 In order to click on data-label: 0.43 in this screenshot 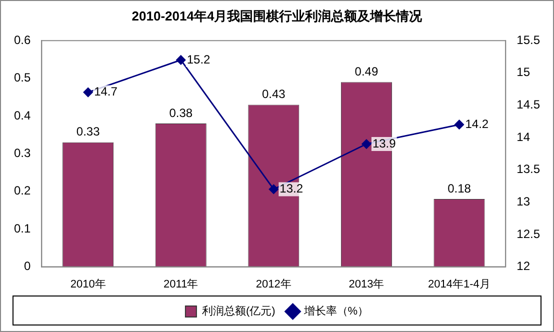, I will do `click(274, 94)`.